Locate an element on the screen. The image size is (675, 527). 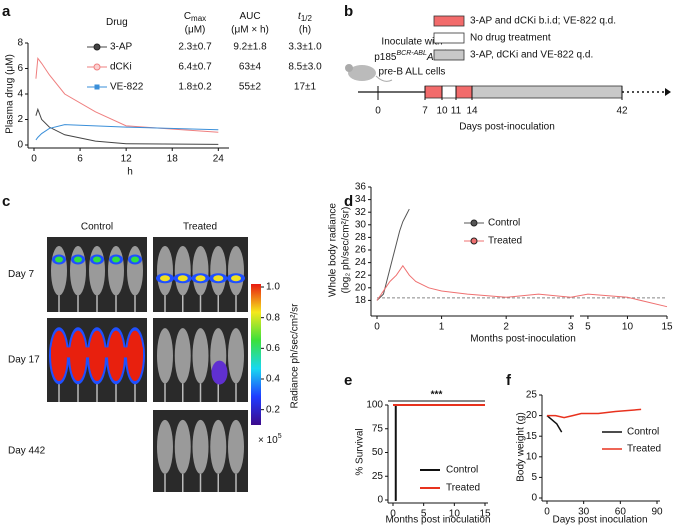
colorbar-multiplier: × 10⁵ is located at coordinates (270, 439).